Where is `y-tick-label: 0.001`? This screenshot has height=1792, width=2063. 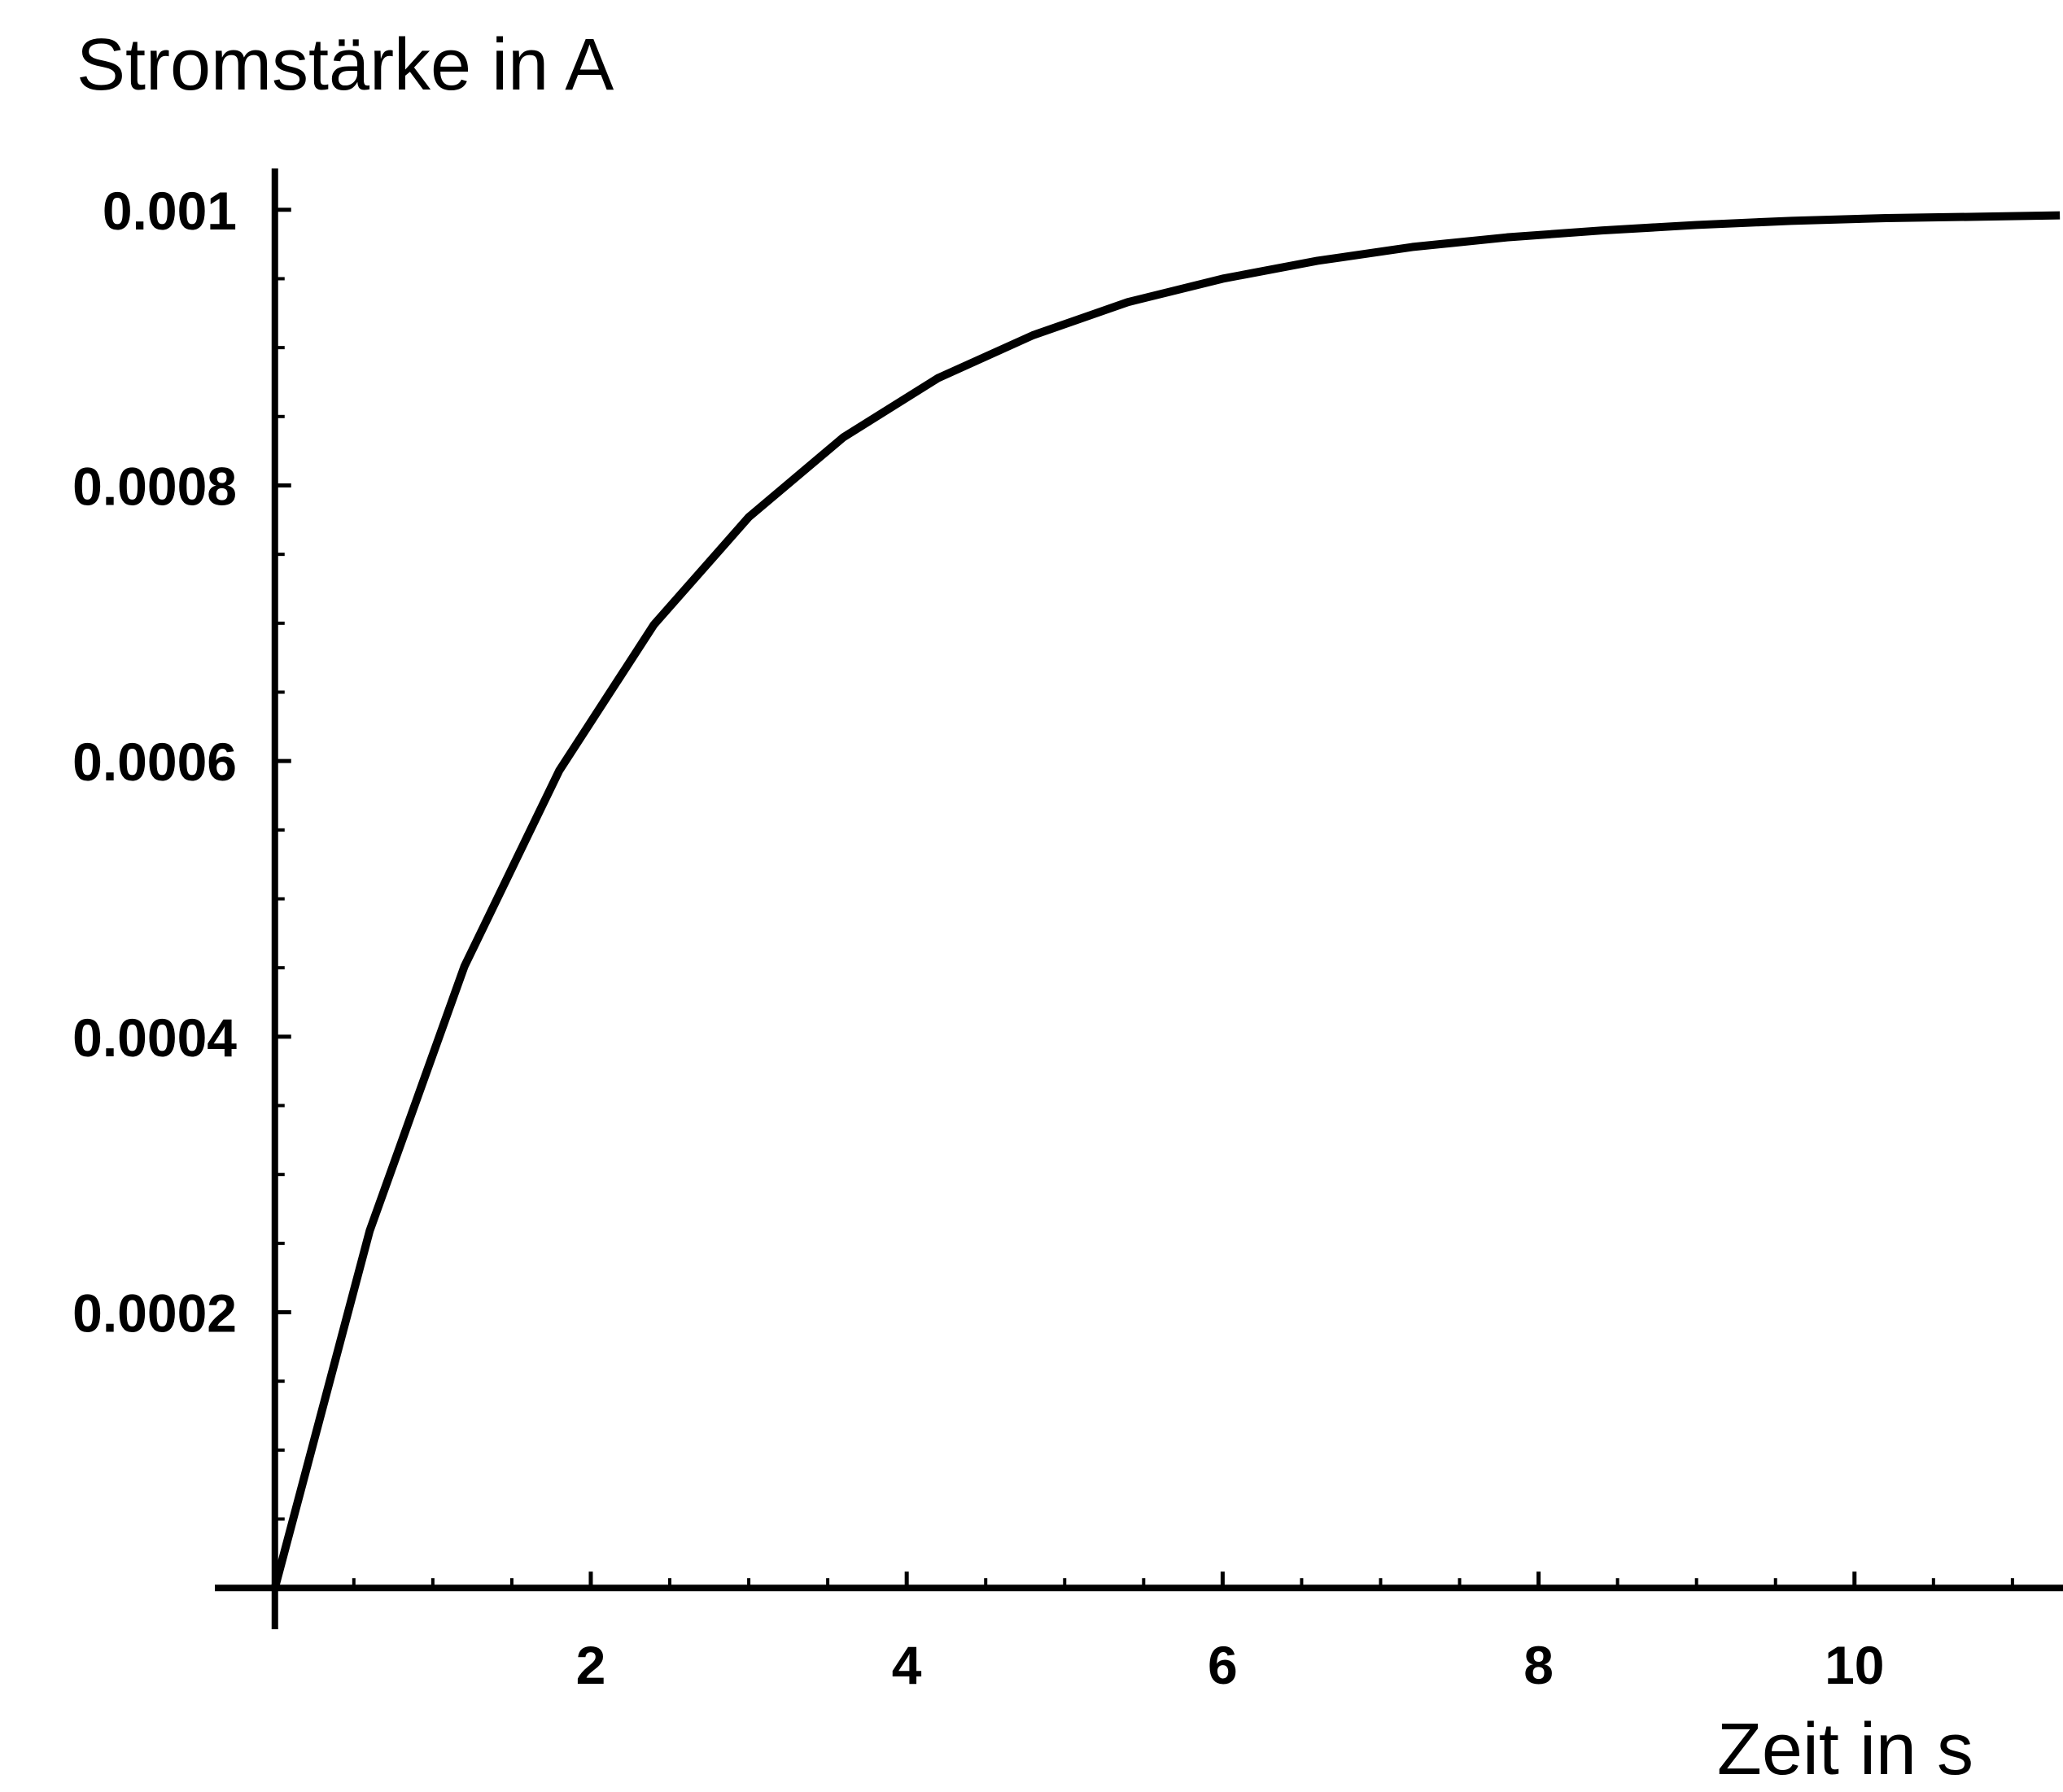
y-tick-label: 0.001 is located at coordinates (170, 211).